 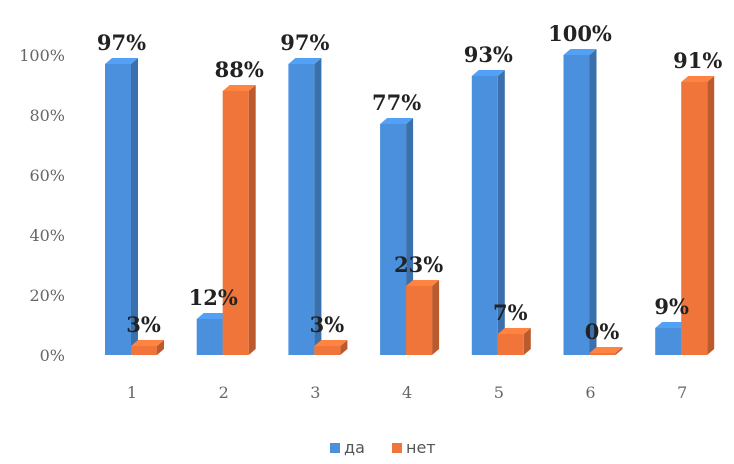 What do you see at coordinates (418, 264) in the screenshot?
I see `data-label: 23%` at bounding box center [418, 264].